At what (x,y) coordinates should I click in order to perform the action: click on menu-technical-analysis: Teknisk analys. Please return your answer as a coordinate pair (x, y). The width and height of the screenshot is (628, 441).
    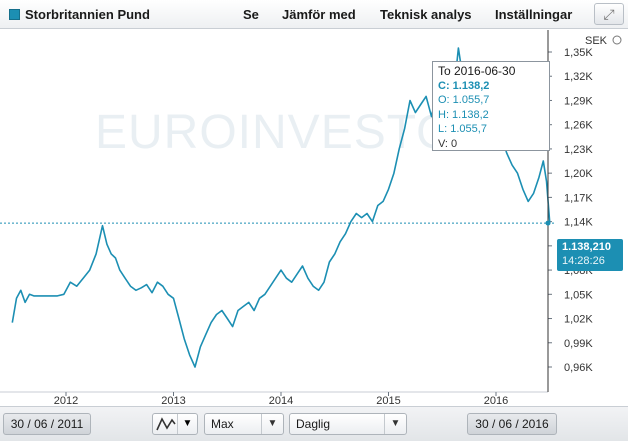
    Looking at the image, I should click on (426, 14).